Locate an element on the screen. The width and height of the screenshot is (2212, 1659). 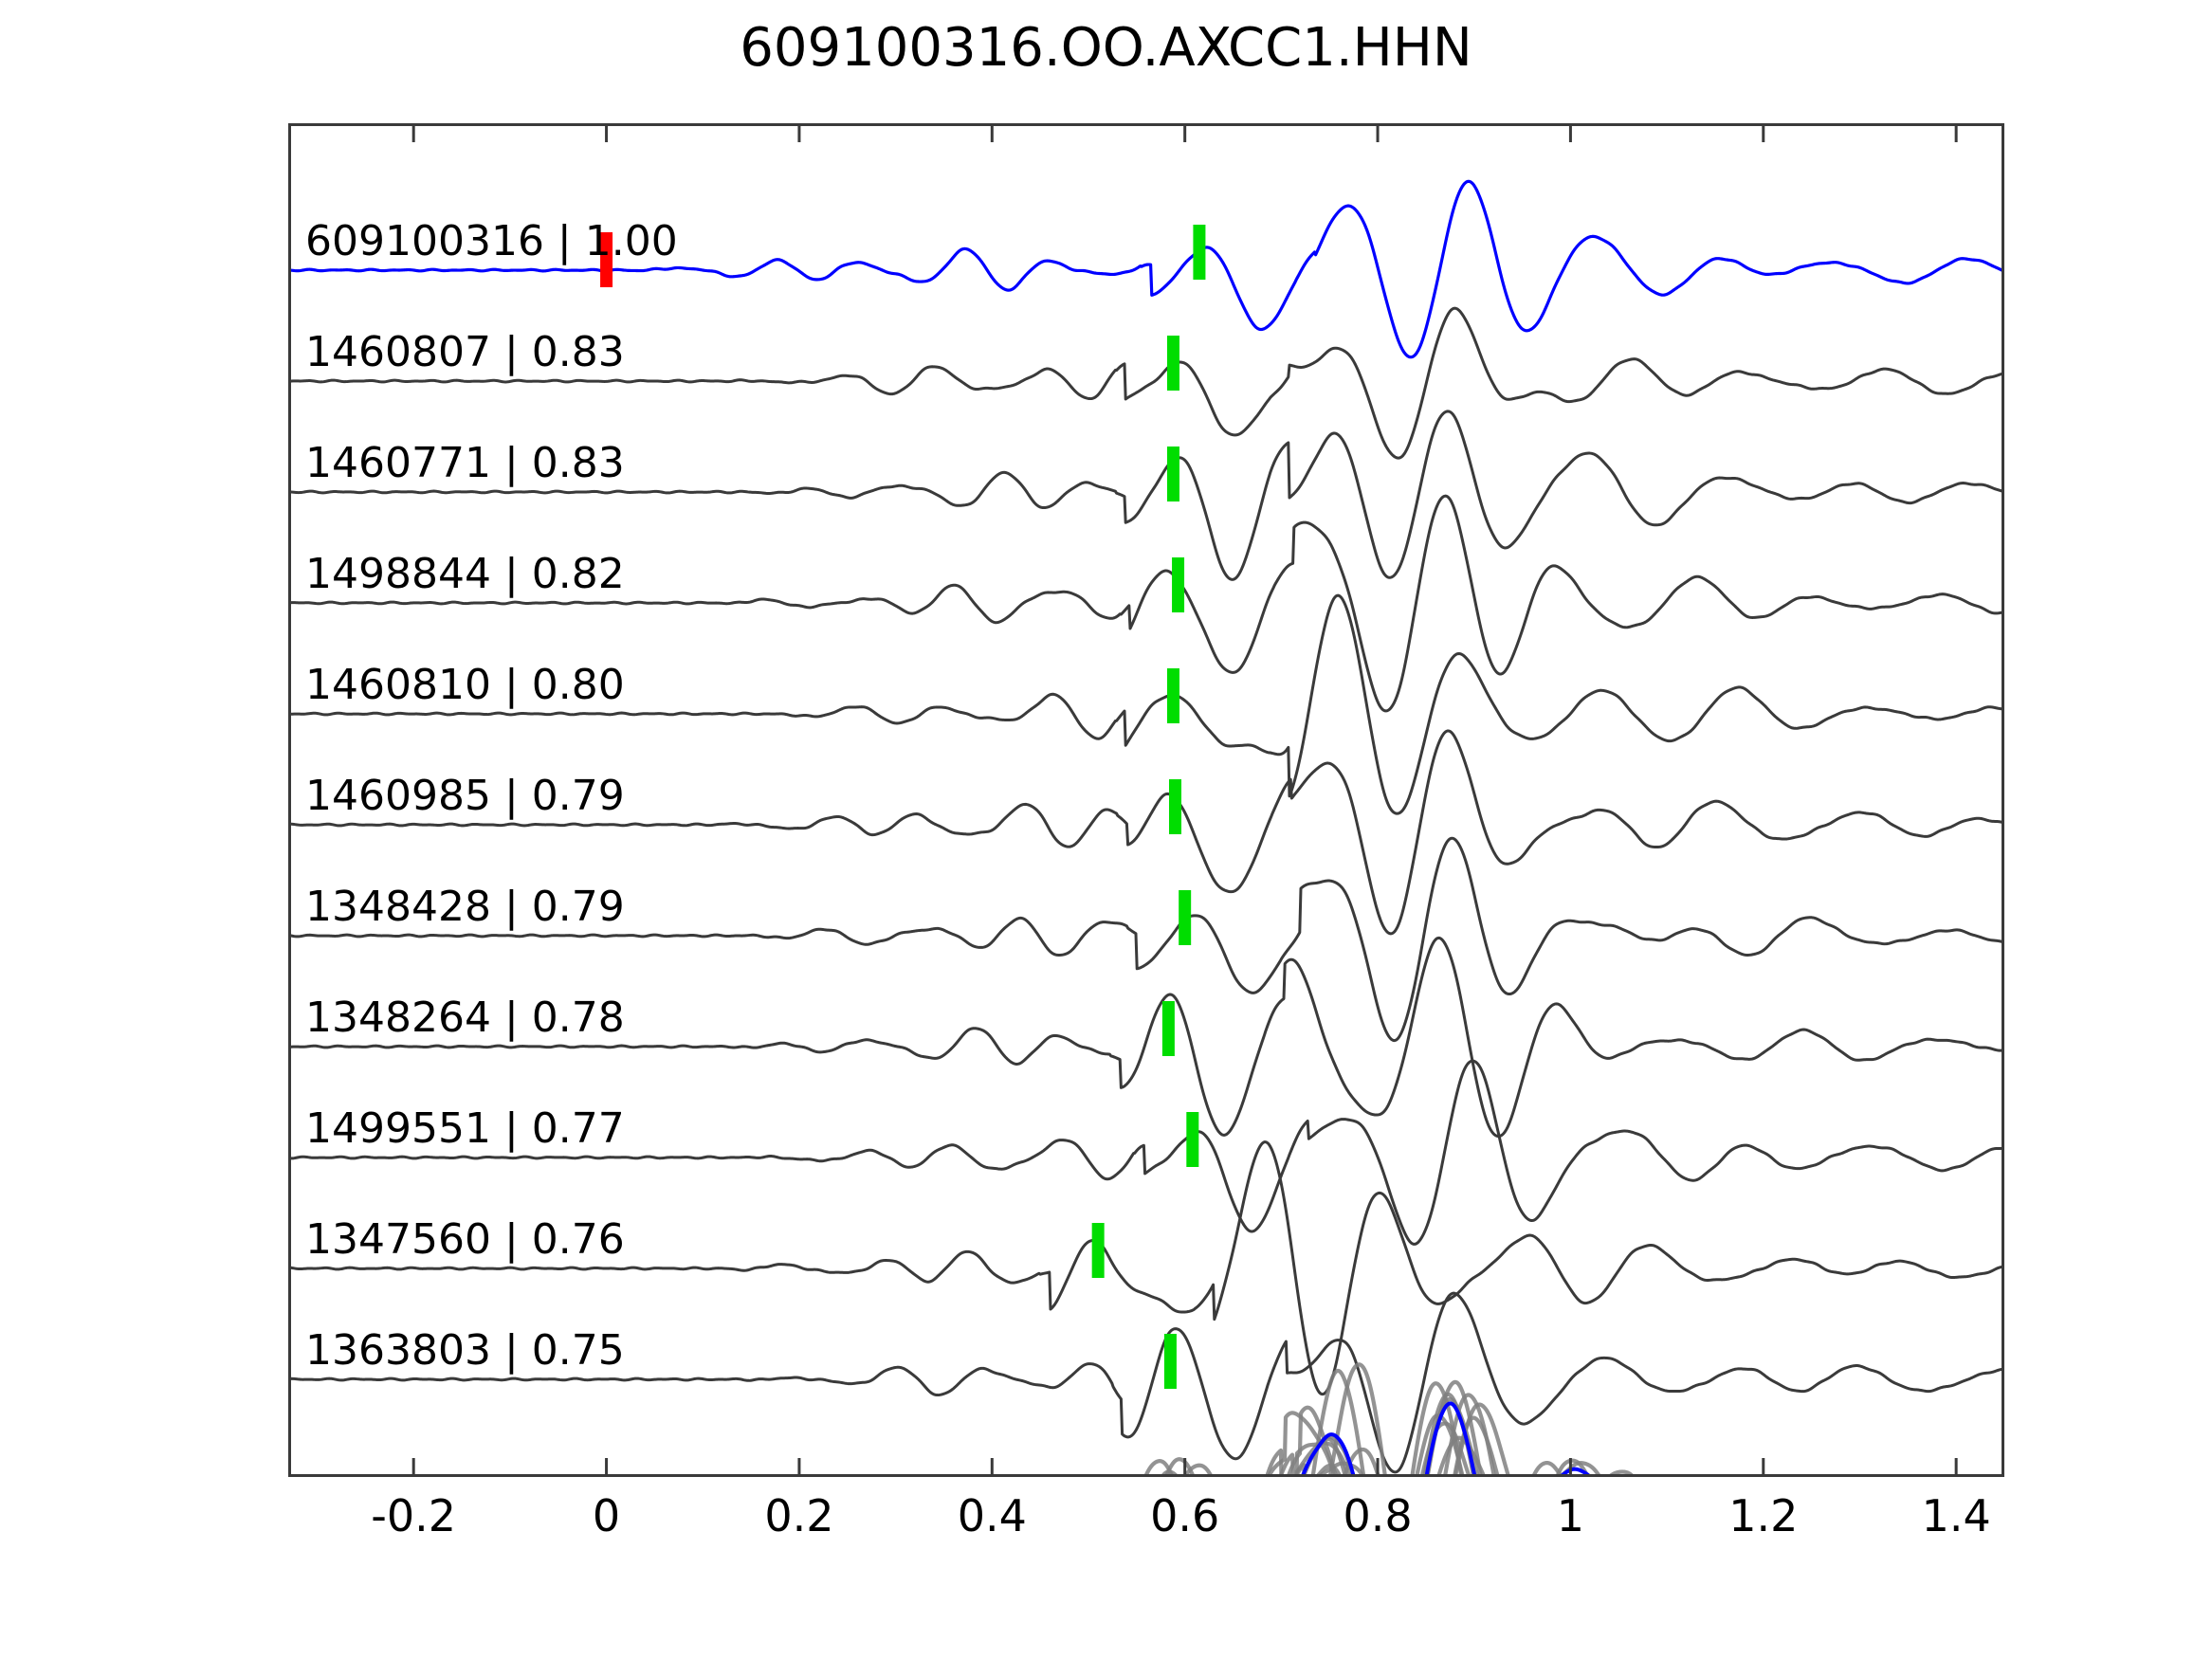
trace-label: 609100316 | 1.00 is located at coordinates (491, 241).